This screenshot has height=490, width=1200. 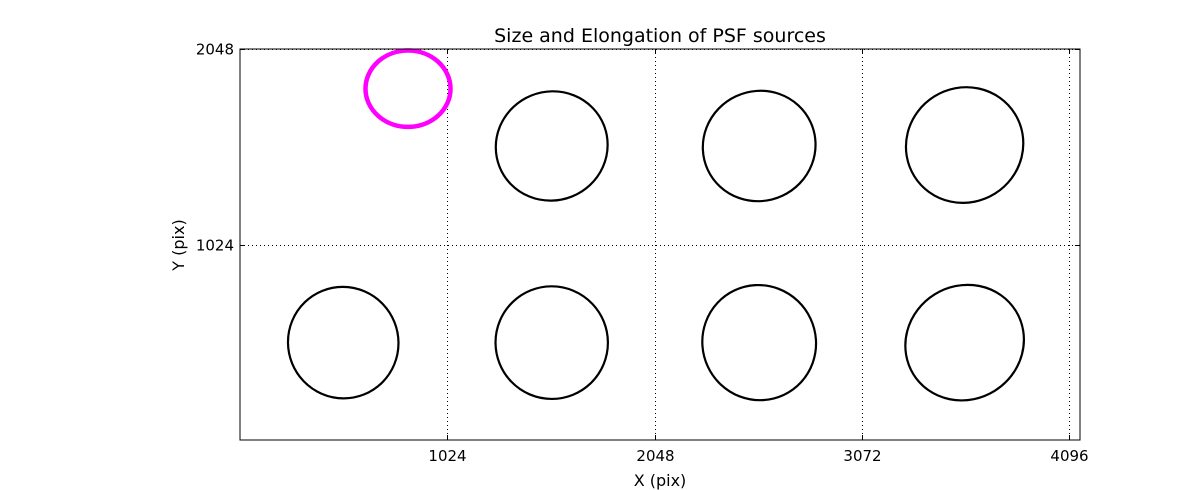 I want to click on x-tick-label: 2048, so click(x=655, y=456).